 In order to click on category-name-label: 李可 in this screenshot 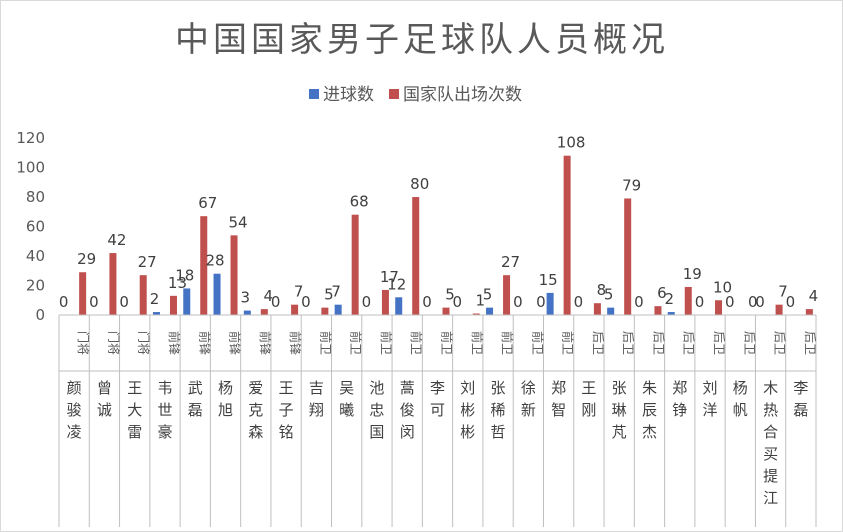, I will do `click(437, 399)`.